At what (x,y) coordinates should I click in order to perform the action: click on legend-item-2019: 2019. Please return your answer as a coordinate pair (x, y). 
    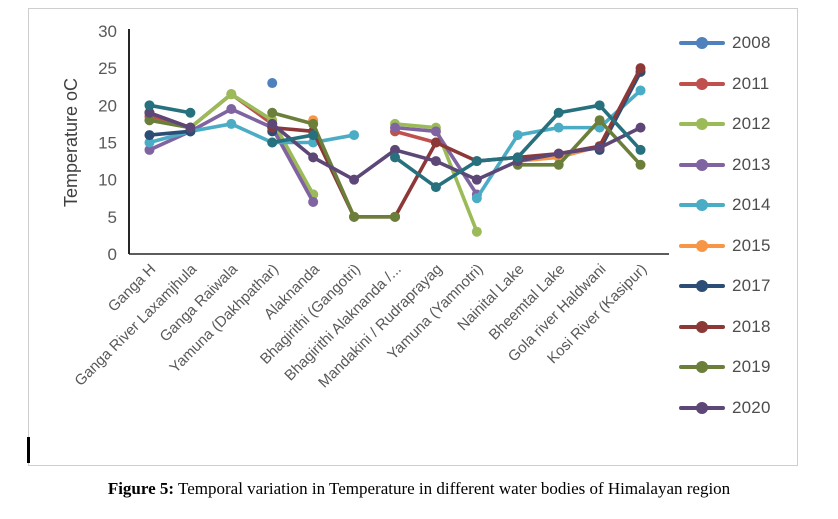
    Looking at the image, I should click on (735, 367).